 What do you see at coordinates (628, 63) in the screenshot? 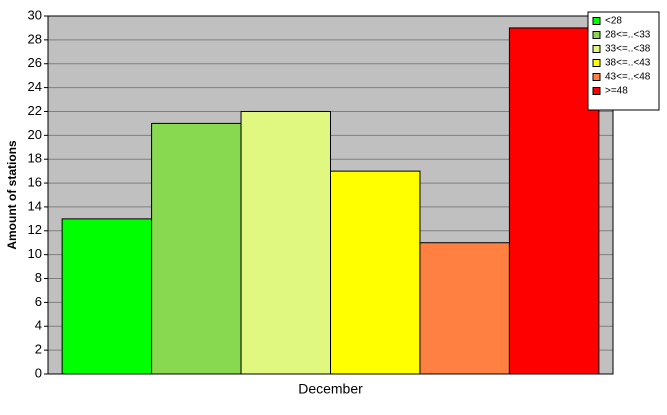
I see `legend-label: 38<=..<43` at bounding box center [628, 63].